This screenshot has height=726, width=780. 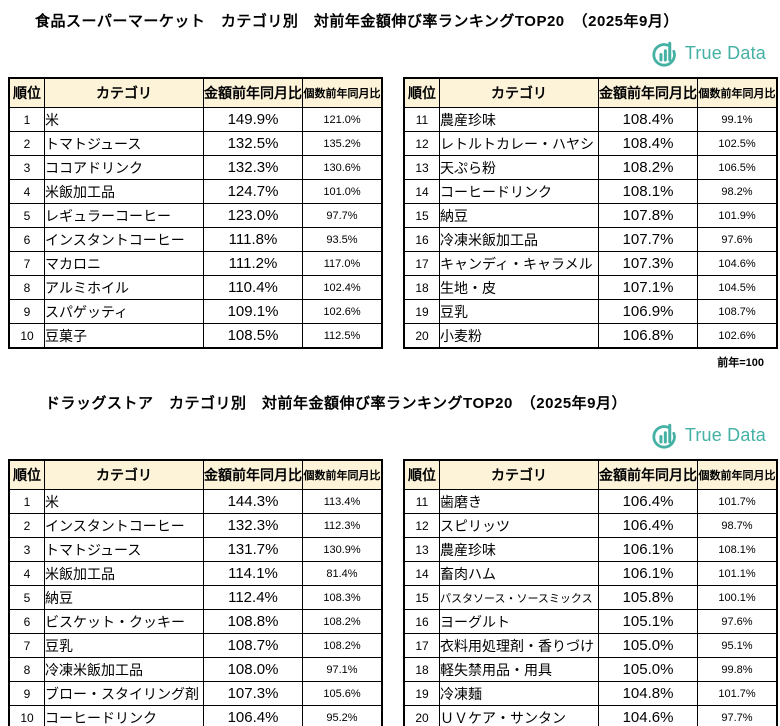 I want to click on table-row: 14 畜肉ハム 106.1% 101.1%, so click(x=590, y=573).